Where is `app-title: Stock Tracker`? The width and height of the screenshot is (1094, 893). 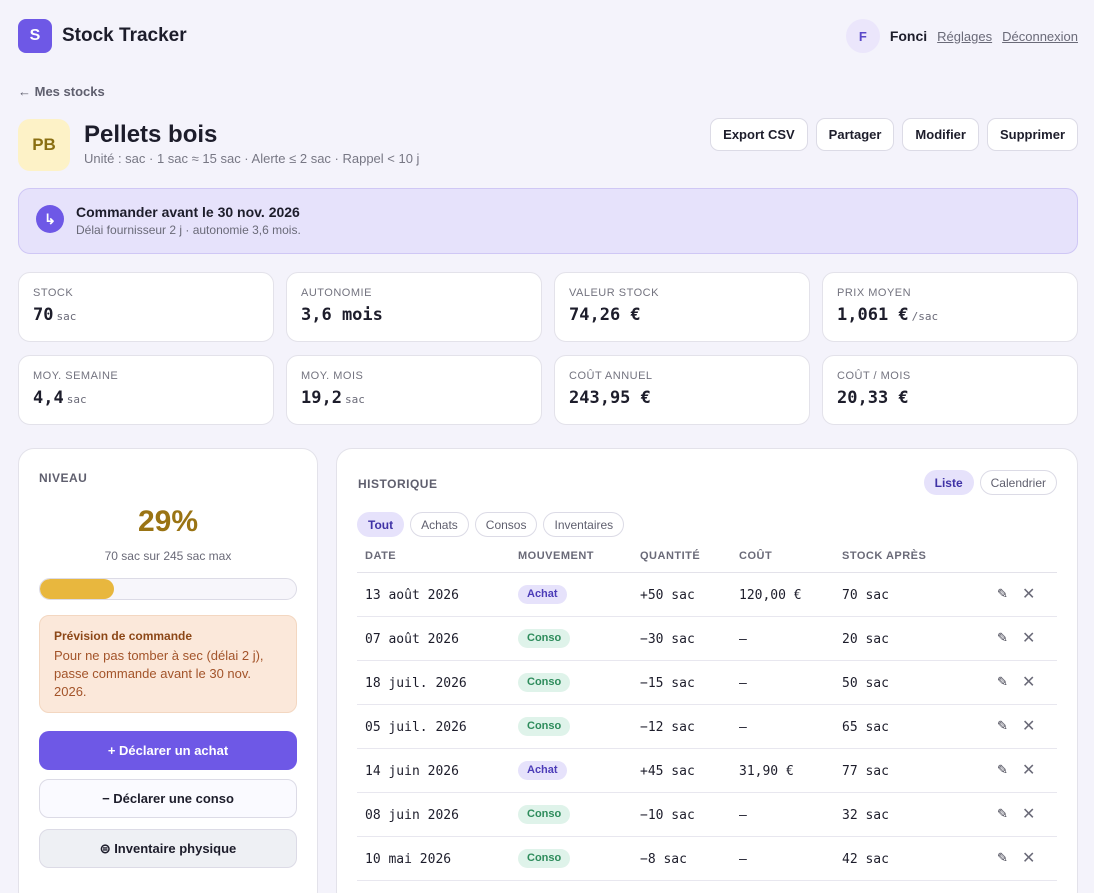
app-title: Stock Tracker is located at coordinates (124, 35).